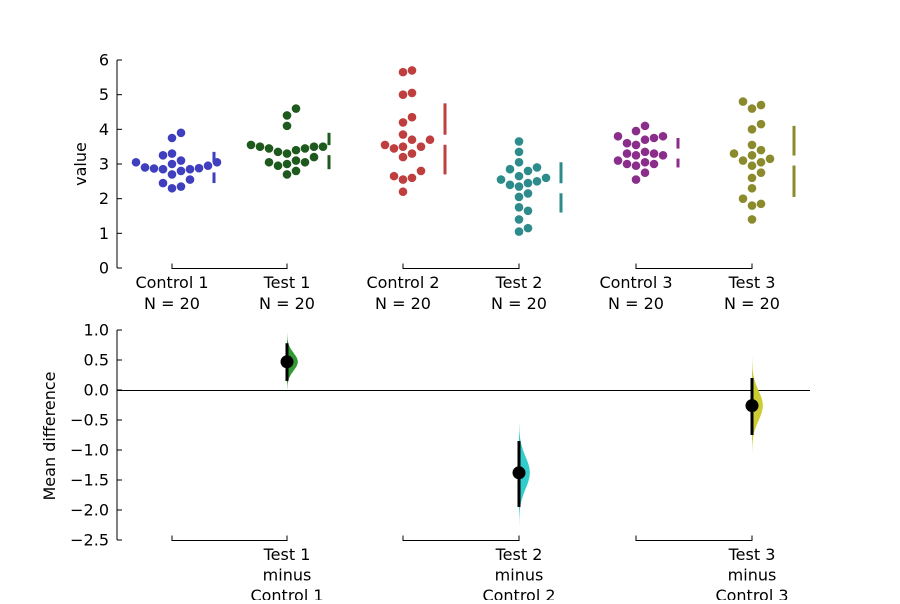 This screenshot has width=900, height=604. What do you see at coordinates (89, 510) in the screenshot?
I see `diff-y-tick-label: −2.0` at bounding box center [89, 510].